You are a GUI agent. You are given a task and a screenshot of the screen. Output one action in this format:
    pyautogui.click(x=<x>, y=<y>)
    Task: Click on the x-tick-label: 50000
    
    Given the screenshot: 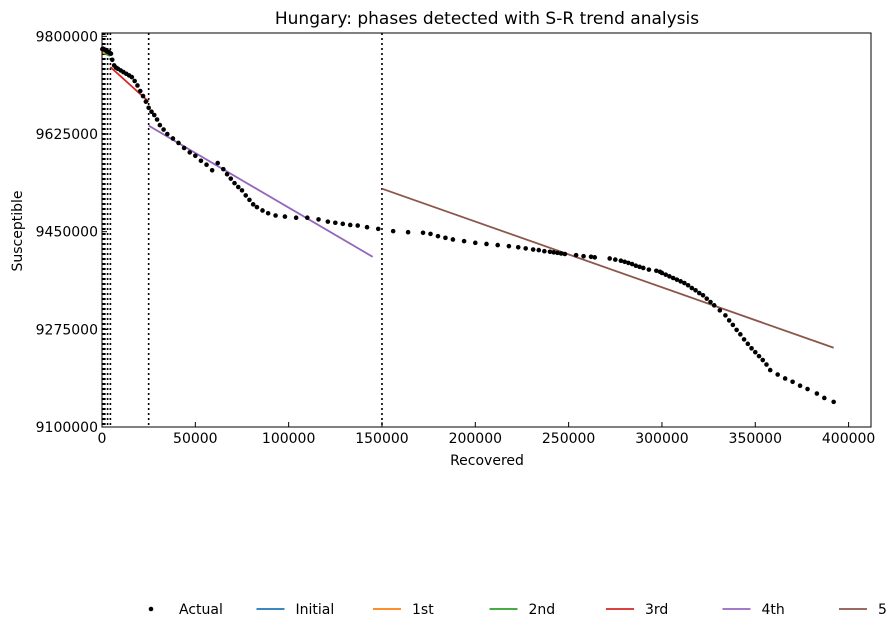 What is the action you would take?
    pyautogui.click(x=195, y=439)
    